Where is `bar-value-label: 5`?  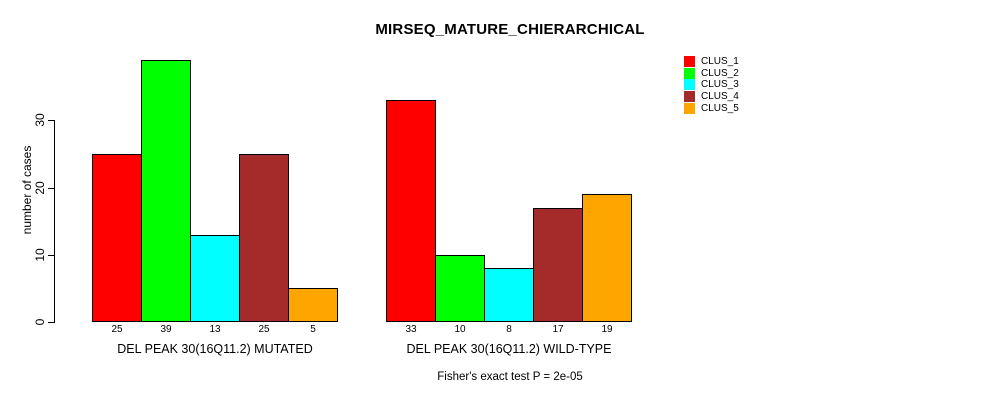
bar-value-label: 5 is located at coordinates (313, 329).